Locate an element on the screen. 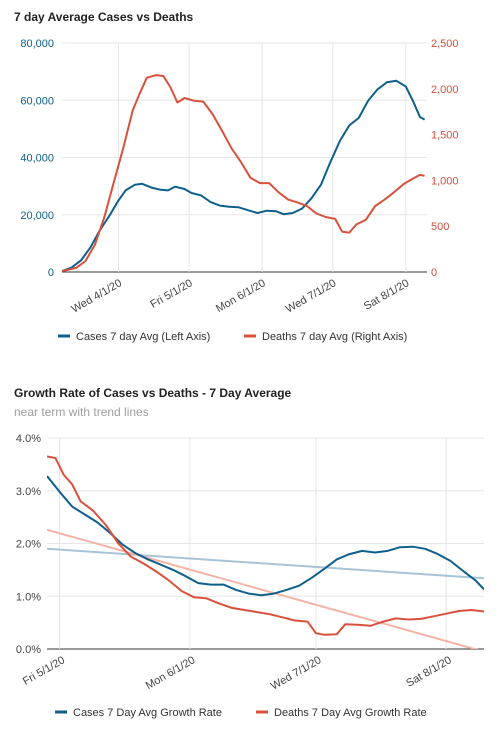  deaths-trend-line is located at coordinates (263, 588).